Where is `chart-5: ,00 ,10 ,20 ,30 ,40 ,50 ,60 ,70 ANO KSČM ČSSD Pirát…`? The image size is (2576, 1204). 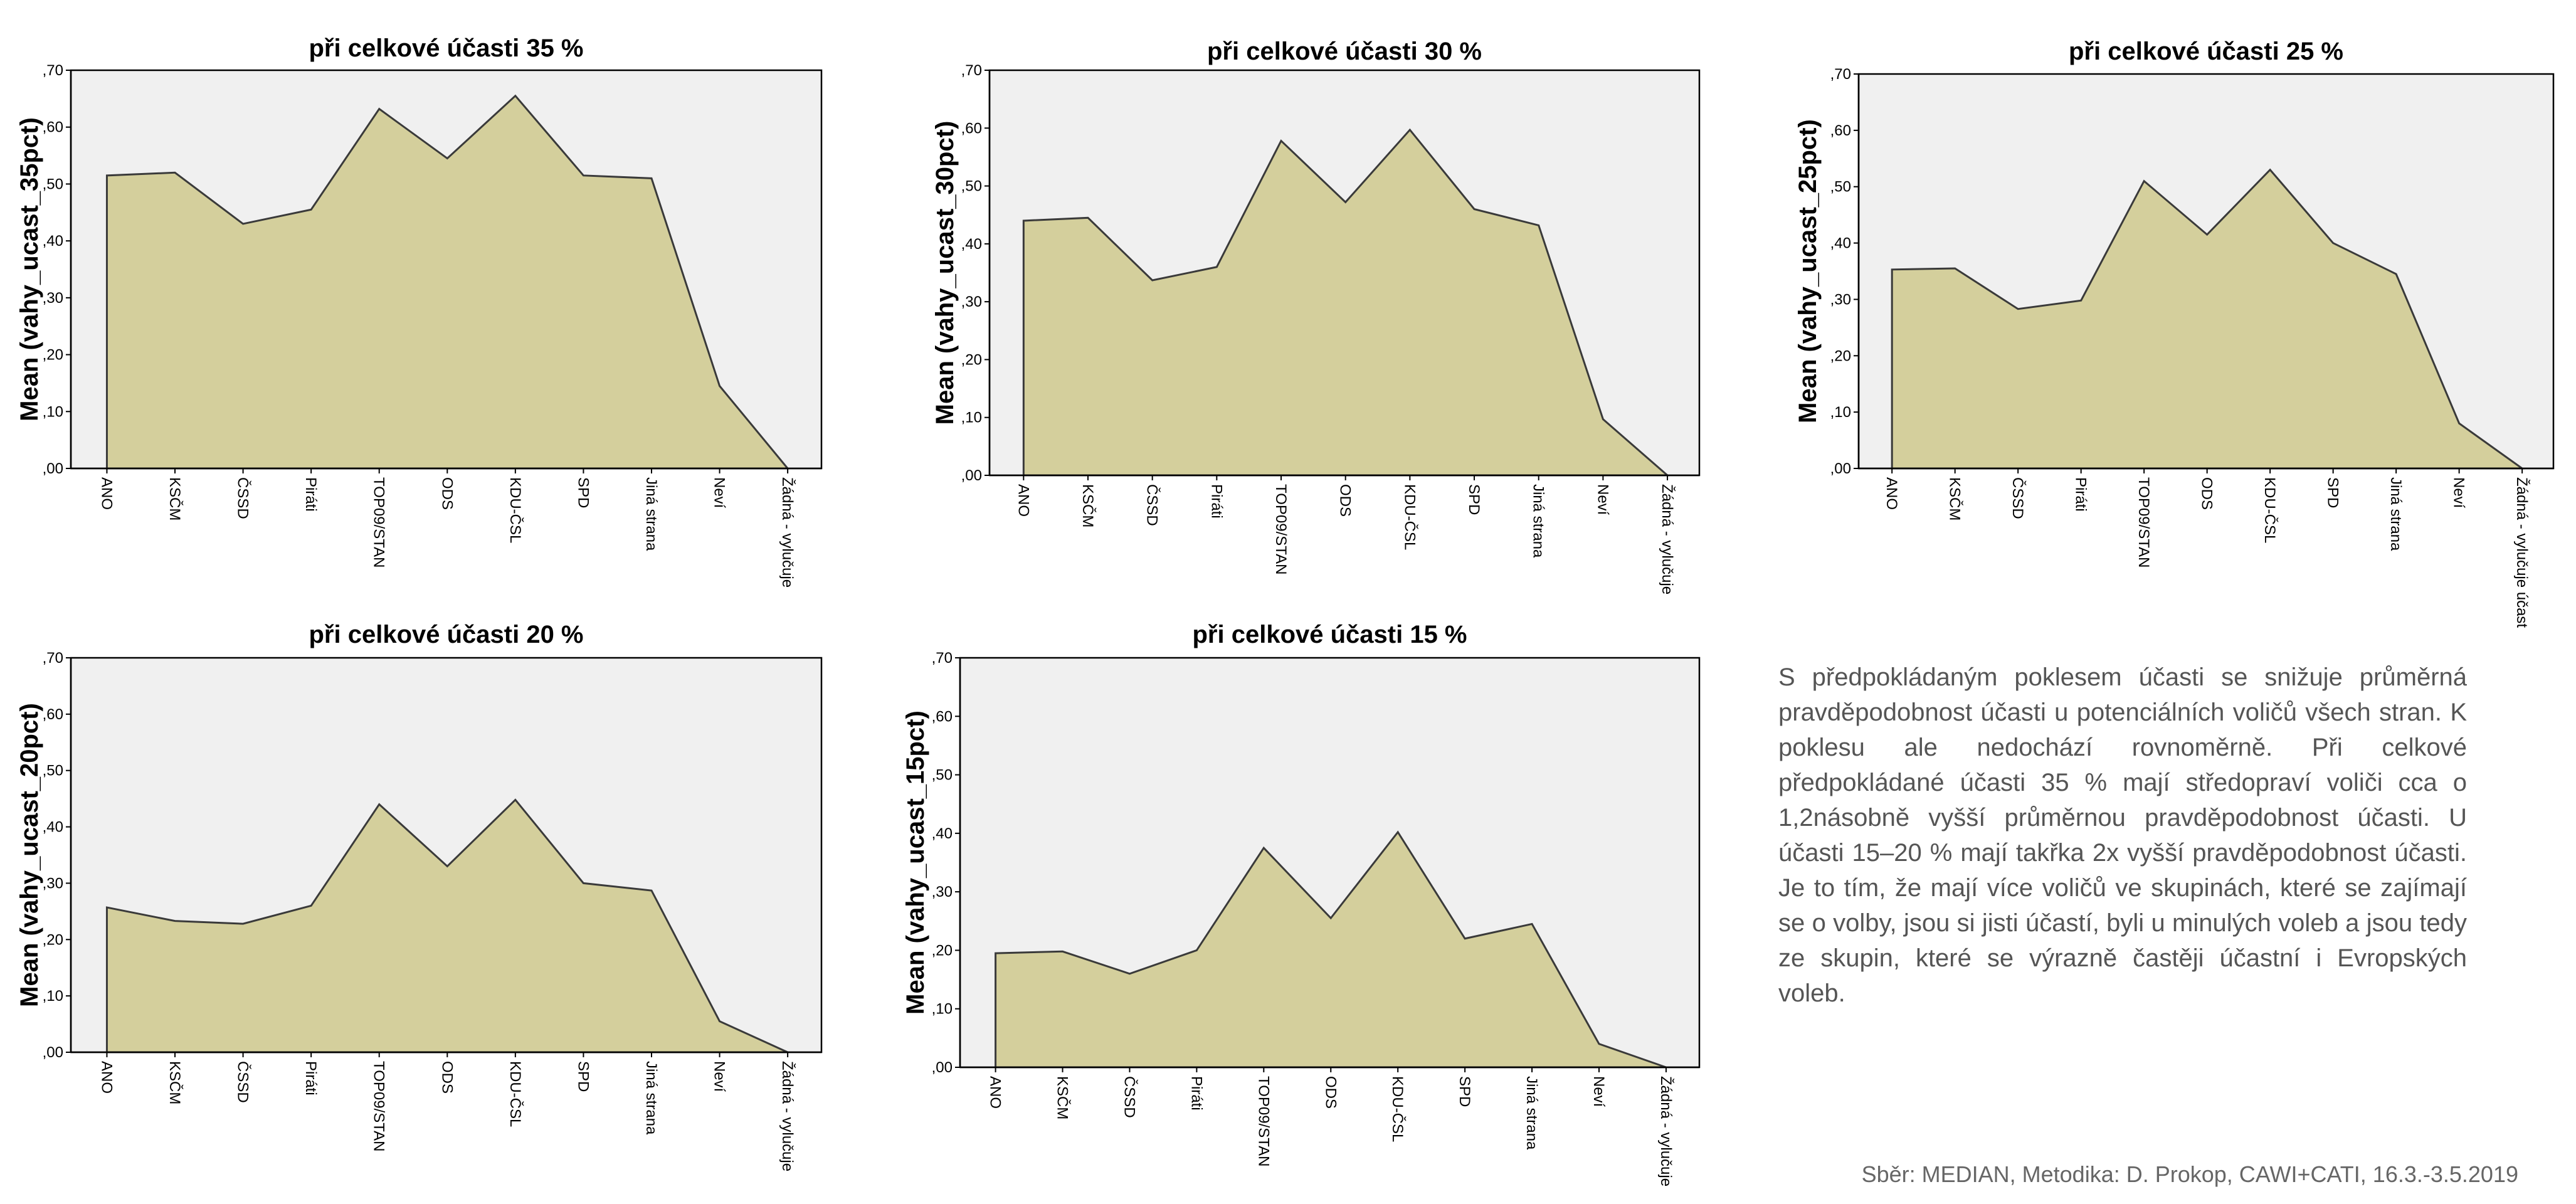
chart-5: ,00 ,10 ,20 ,30 ,40 ,50 ,60 ,70 ANO KSČM ČSSD Pirát… is located at coordinates (1301, 903).